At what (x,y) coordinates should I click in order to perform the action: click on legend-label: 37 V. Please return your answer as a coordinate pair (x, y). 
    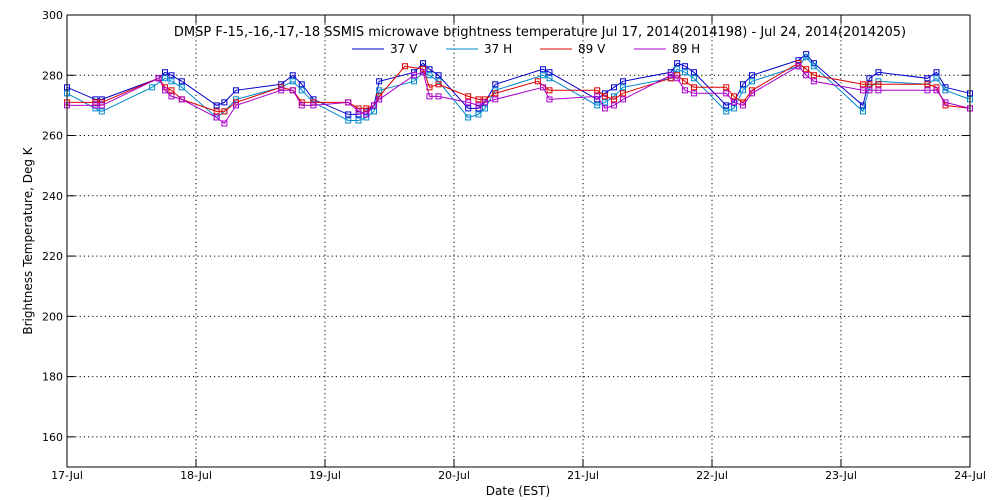
    Looking at the image, I should click on (404, 49).